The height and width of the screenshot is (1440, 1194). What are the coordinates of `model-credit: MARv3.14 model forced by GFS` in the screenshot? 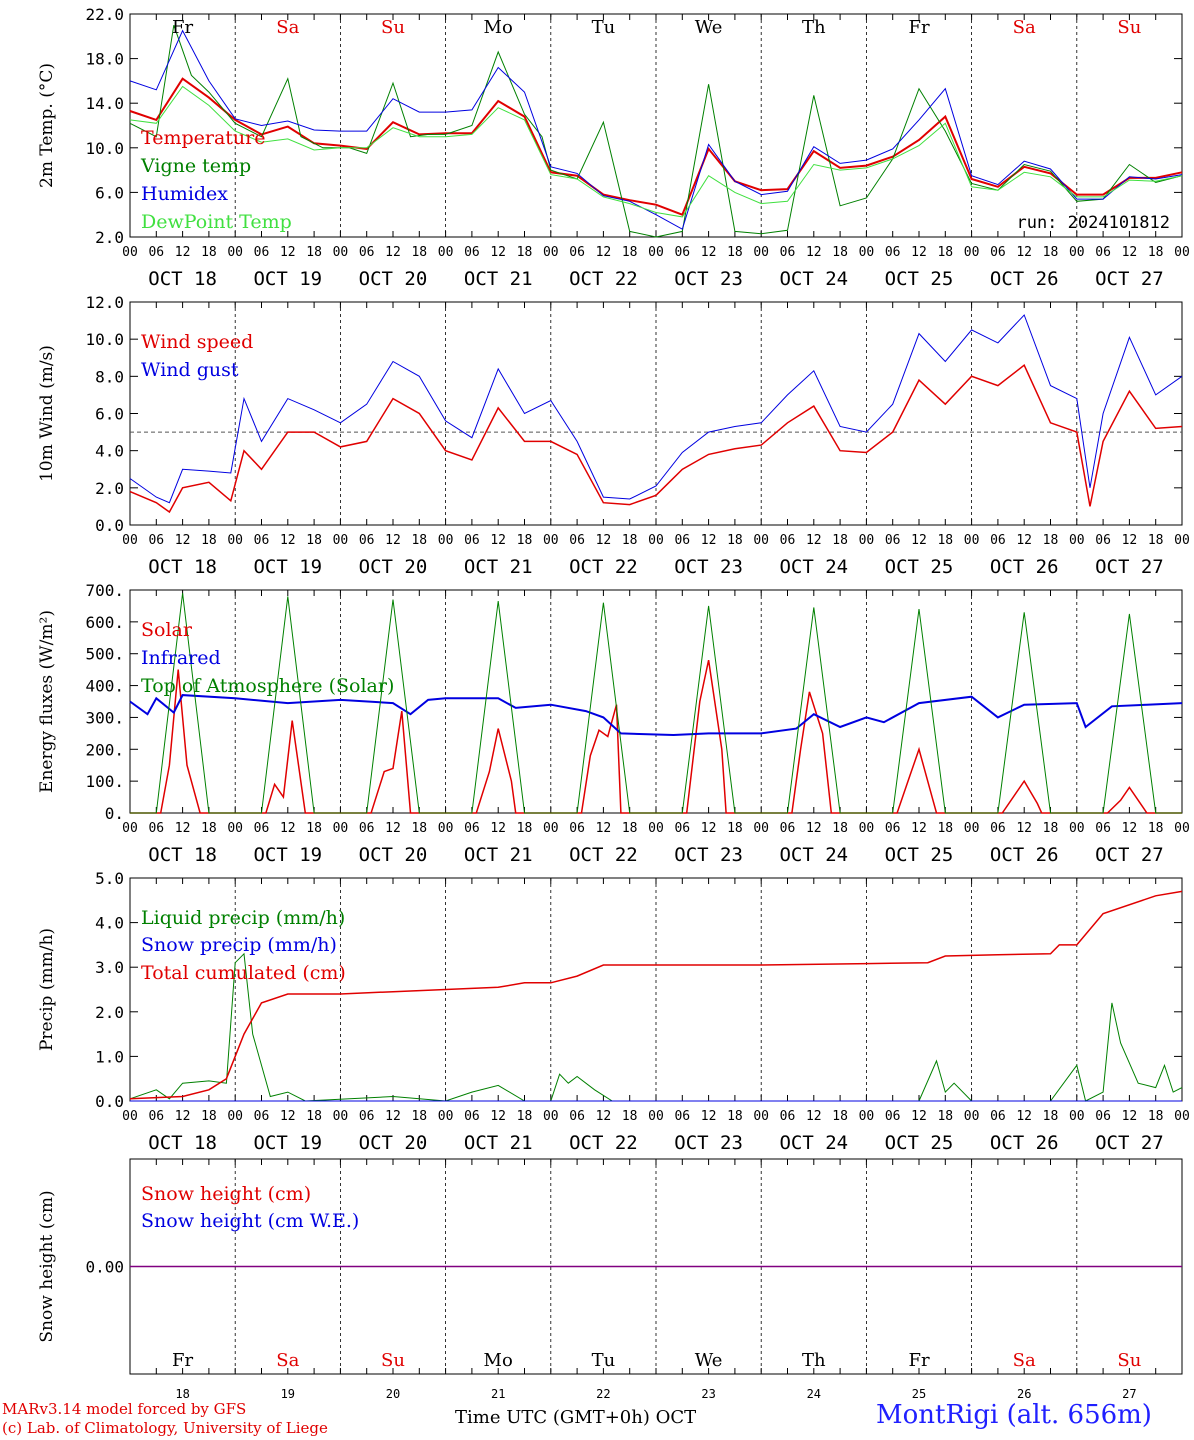 It's located at (124, 1409).